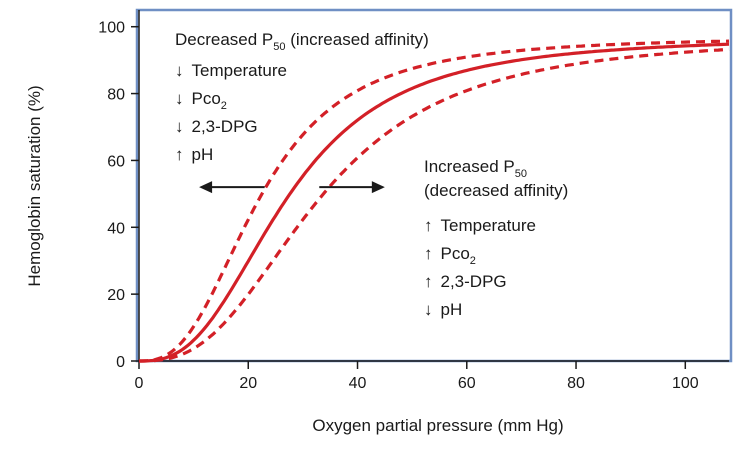  Describe the element at coordinates (292, 187) in the screenshot. I see `shift-arrows` at that location.